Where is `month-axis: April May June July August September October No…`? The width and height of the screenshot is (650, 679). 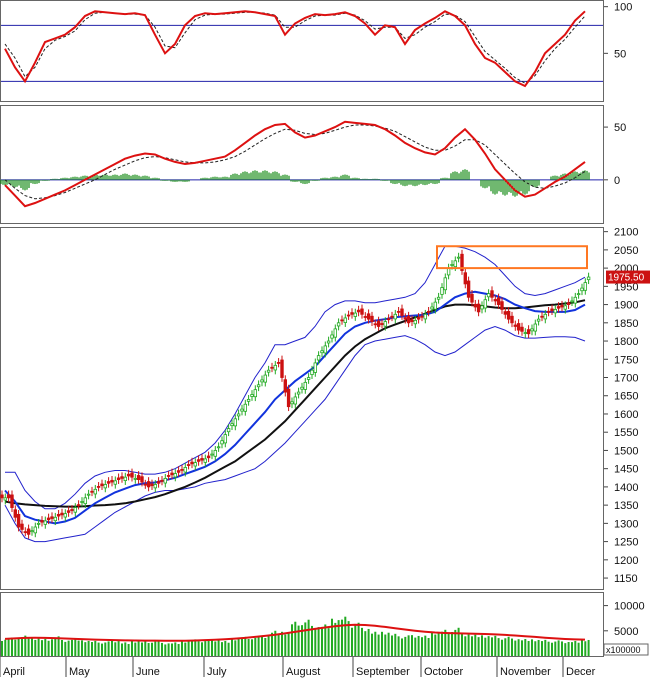 month-axis: April May June July August September October No… is located at coordinates (298, 667).